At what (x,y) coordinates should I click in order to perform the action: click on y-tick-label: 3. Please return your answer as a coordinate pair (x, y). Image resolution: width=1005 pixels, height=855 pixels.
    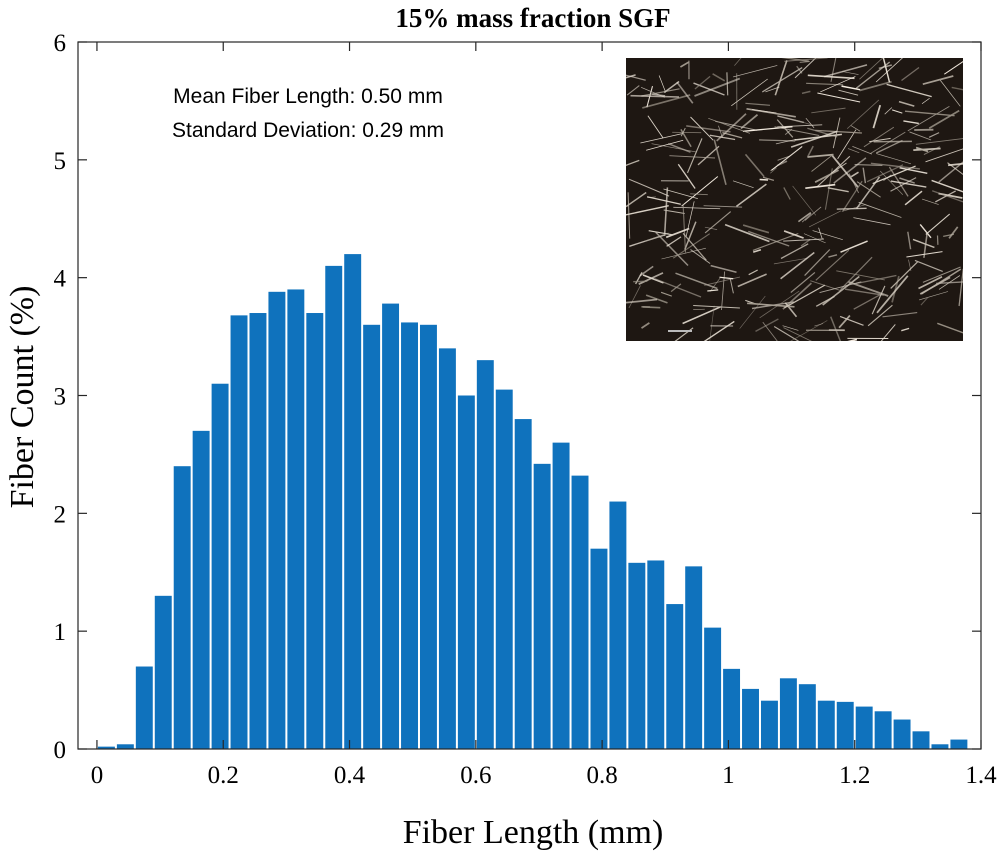
    Looking at the image, I should click on (60, 397).